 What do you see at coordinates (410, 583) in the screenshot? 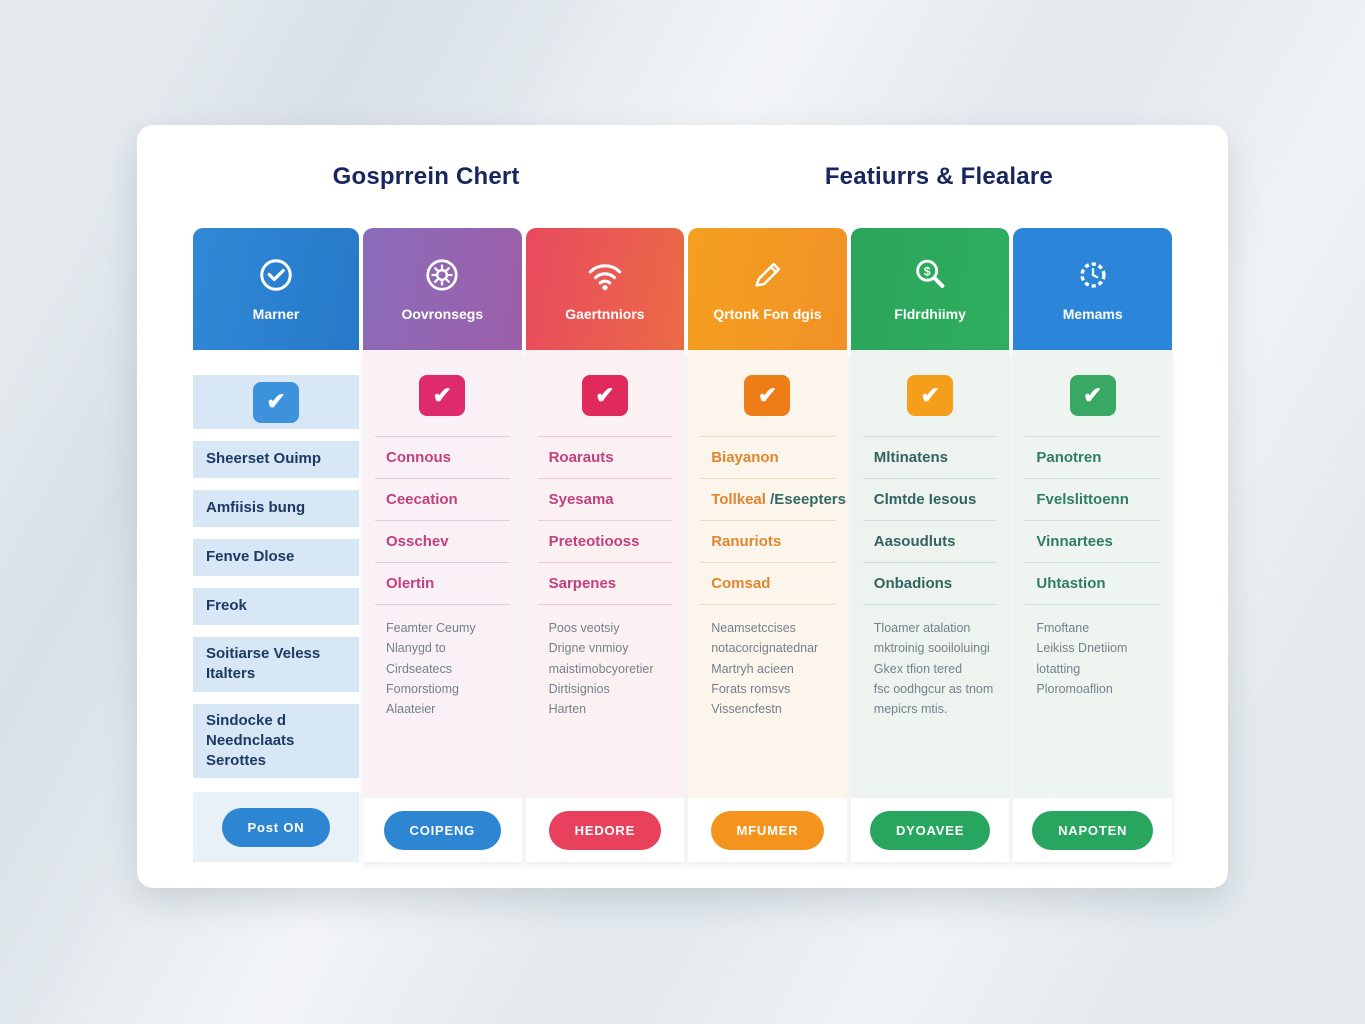
I see `feature-item: Olertin` at bounding box center [410, 583].